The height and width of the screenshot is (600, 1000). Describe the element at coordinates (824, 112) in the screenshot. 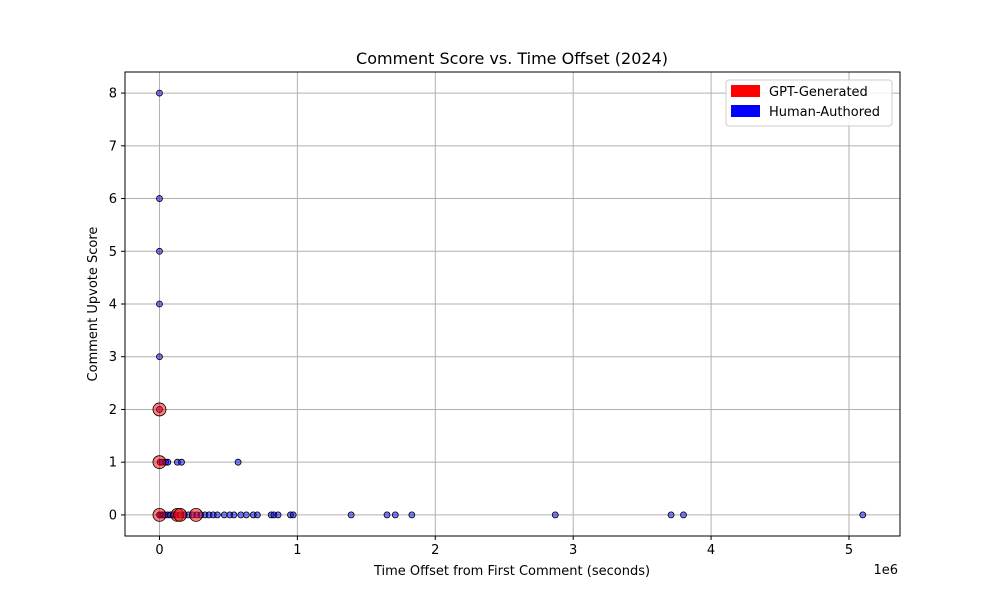

I see `legend-label-human-authored: Human-Authored` at that location.